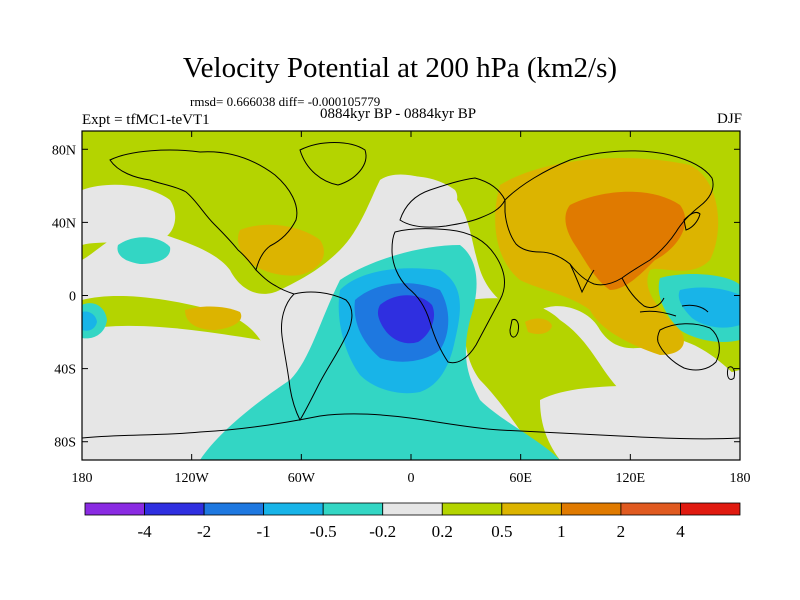 The image size is (800, 600). What do you see at coordinates (448, 296) in the screenshot?
I see `coast-africa` at bounding box center [448, 296].